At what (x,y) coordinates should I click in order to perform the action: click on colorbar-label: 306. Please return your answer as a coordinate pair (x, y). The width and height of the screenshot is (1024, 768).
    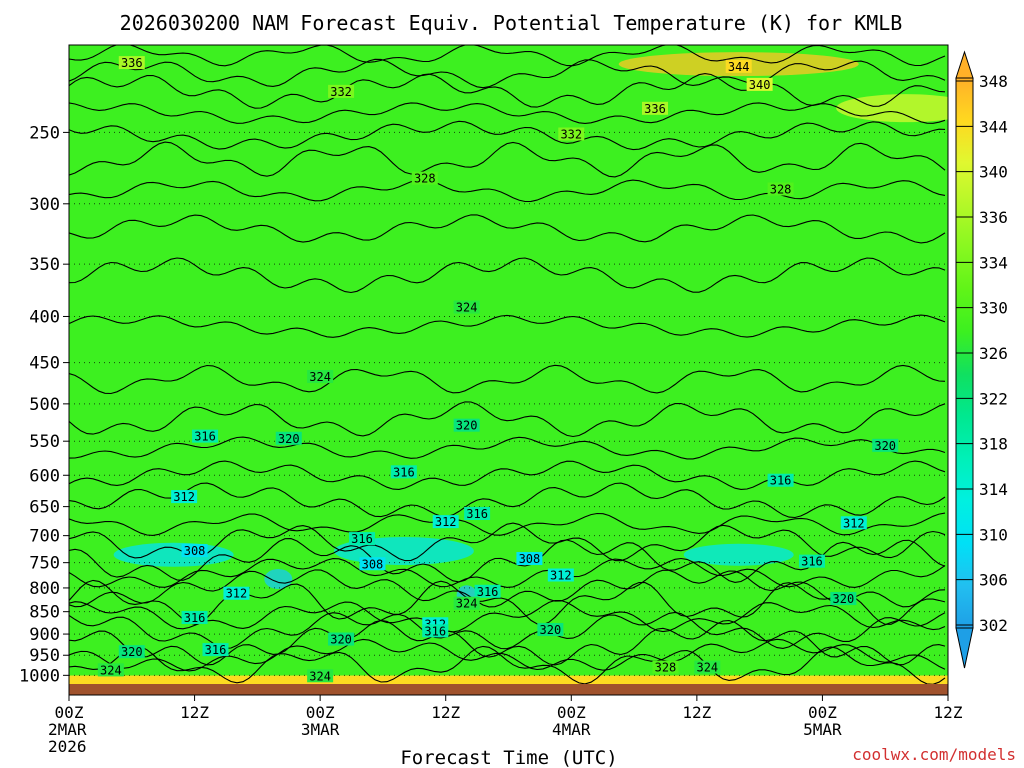
    Looking at the image, I should click on (993, 580).